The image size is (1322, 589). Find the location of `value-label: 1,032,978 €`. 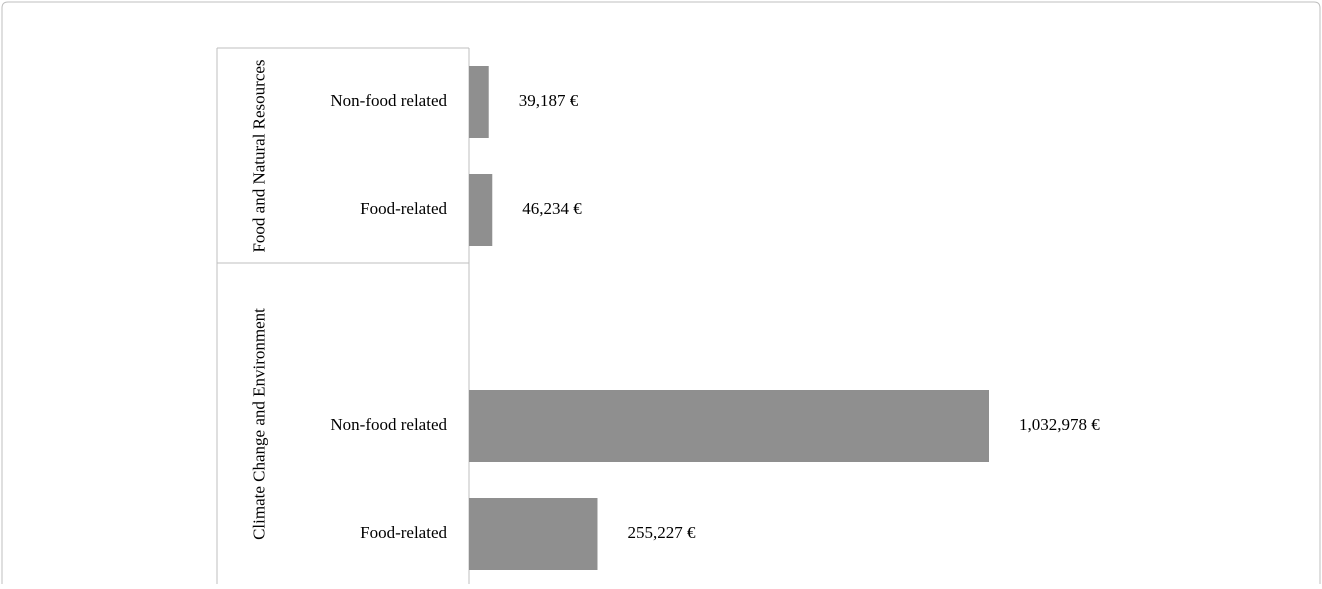

value-label: 1,032,978 € is located at coordinates (1059, 424).